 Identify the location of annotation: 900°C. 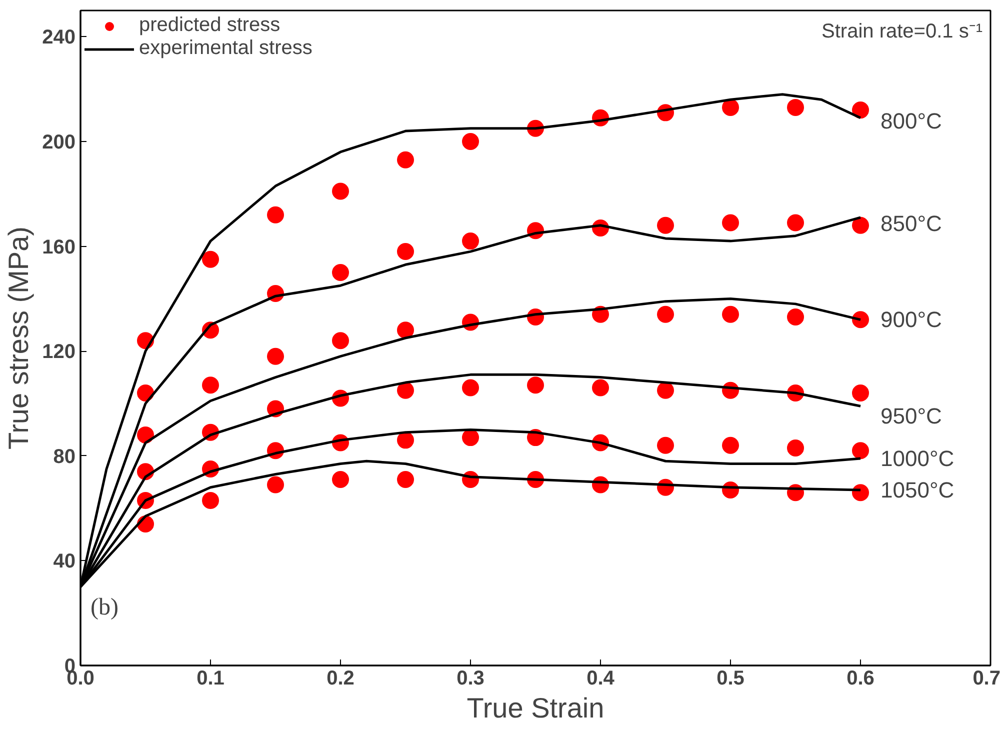
(911, 319).